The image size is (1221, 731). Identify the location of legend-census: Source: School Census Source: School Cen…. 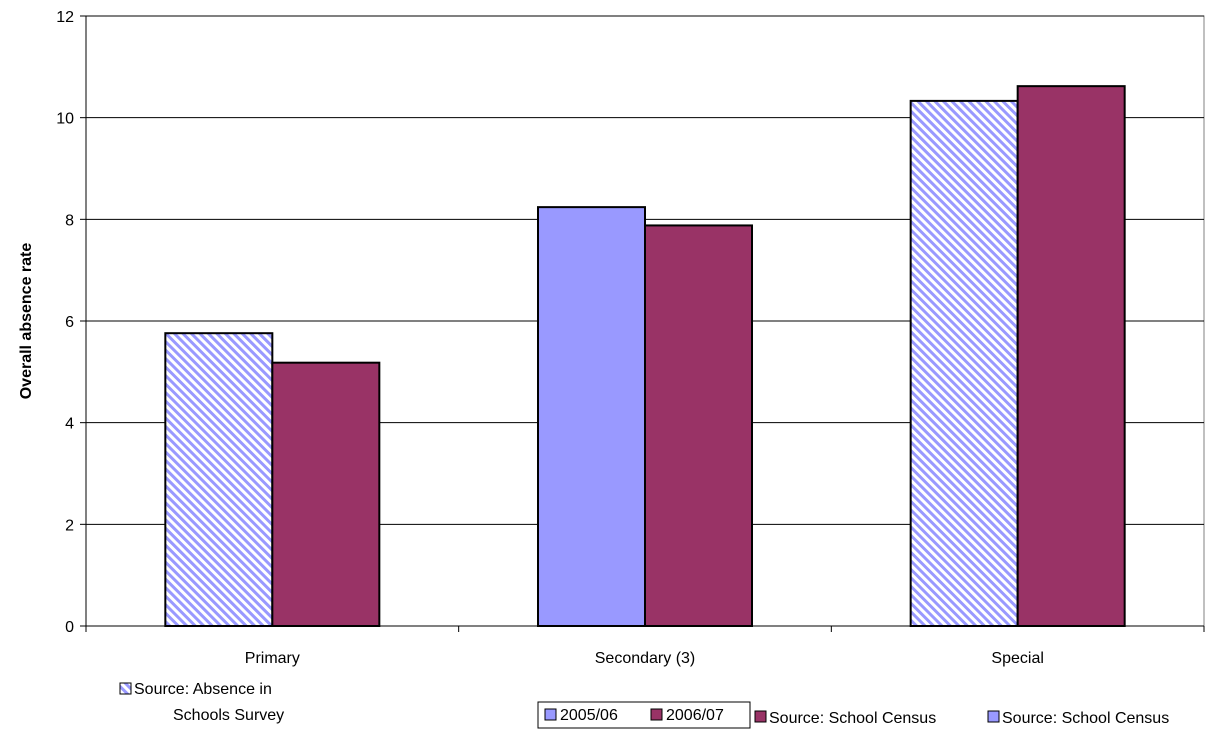
(961, 718).